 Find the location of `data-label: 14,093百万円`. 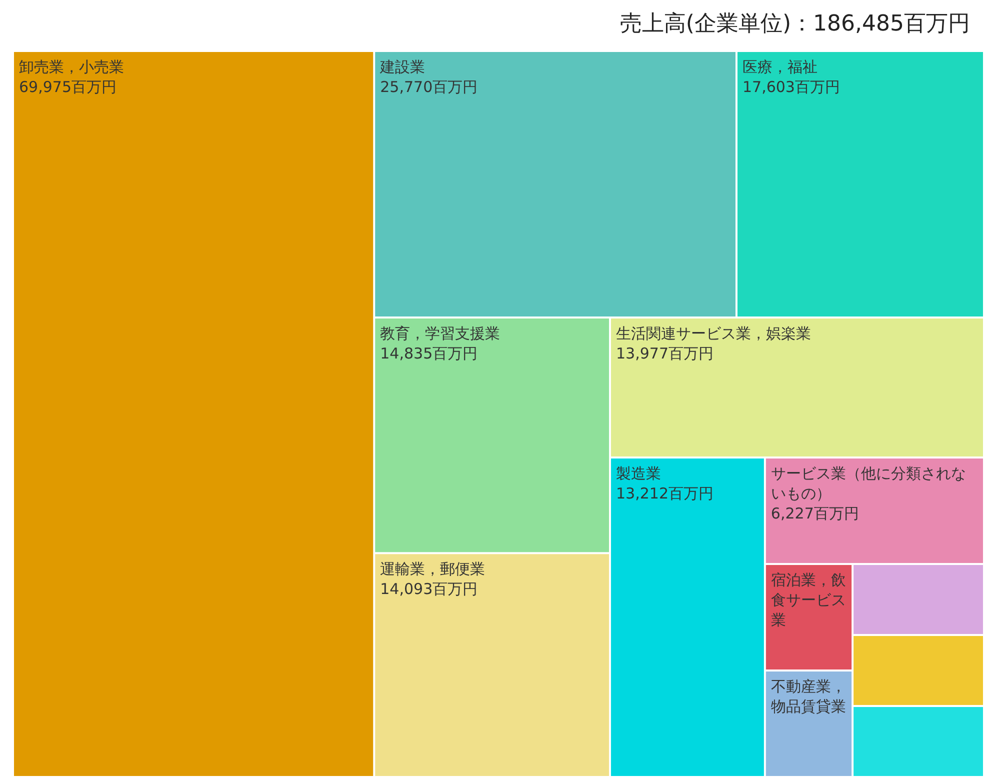

data-label: 14,093百万円 is located at coordinates (429, 589).